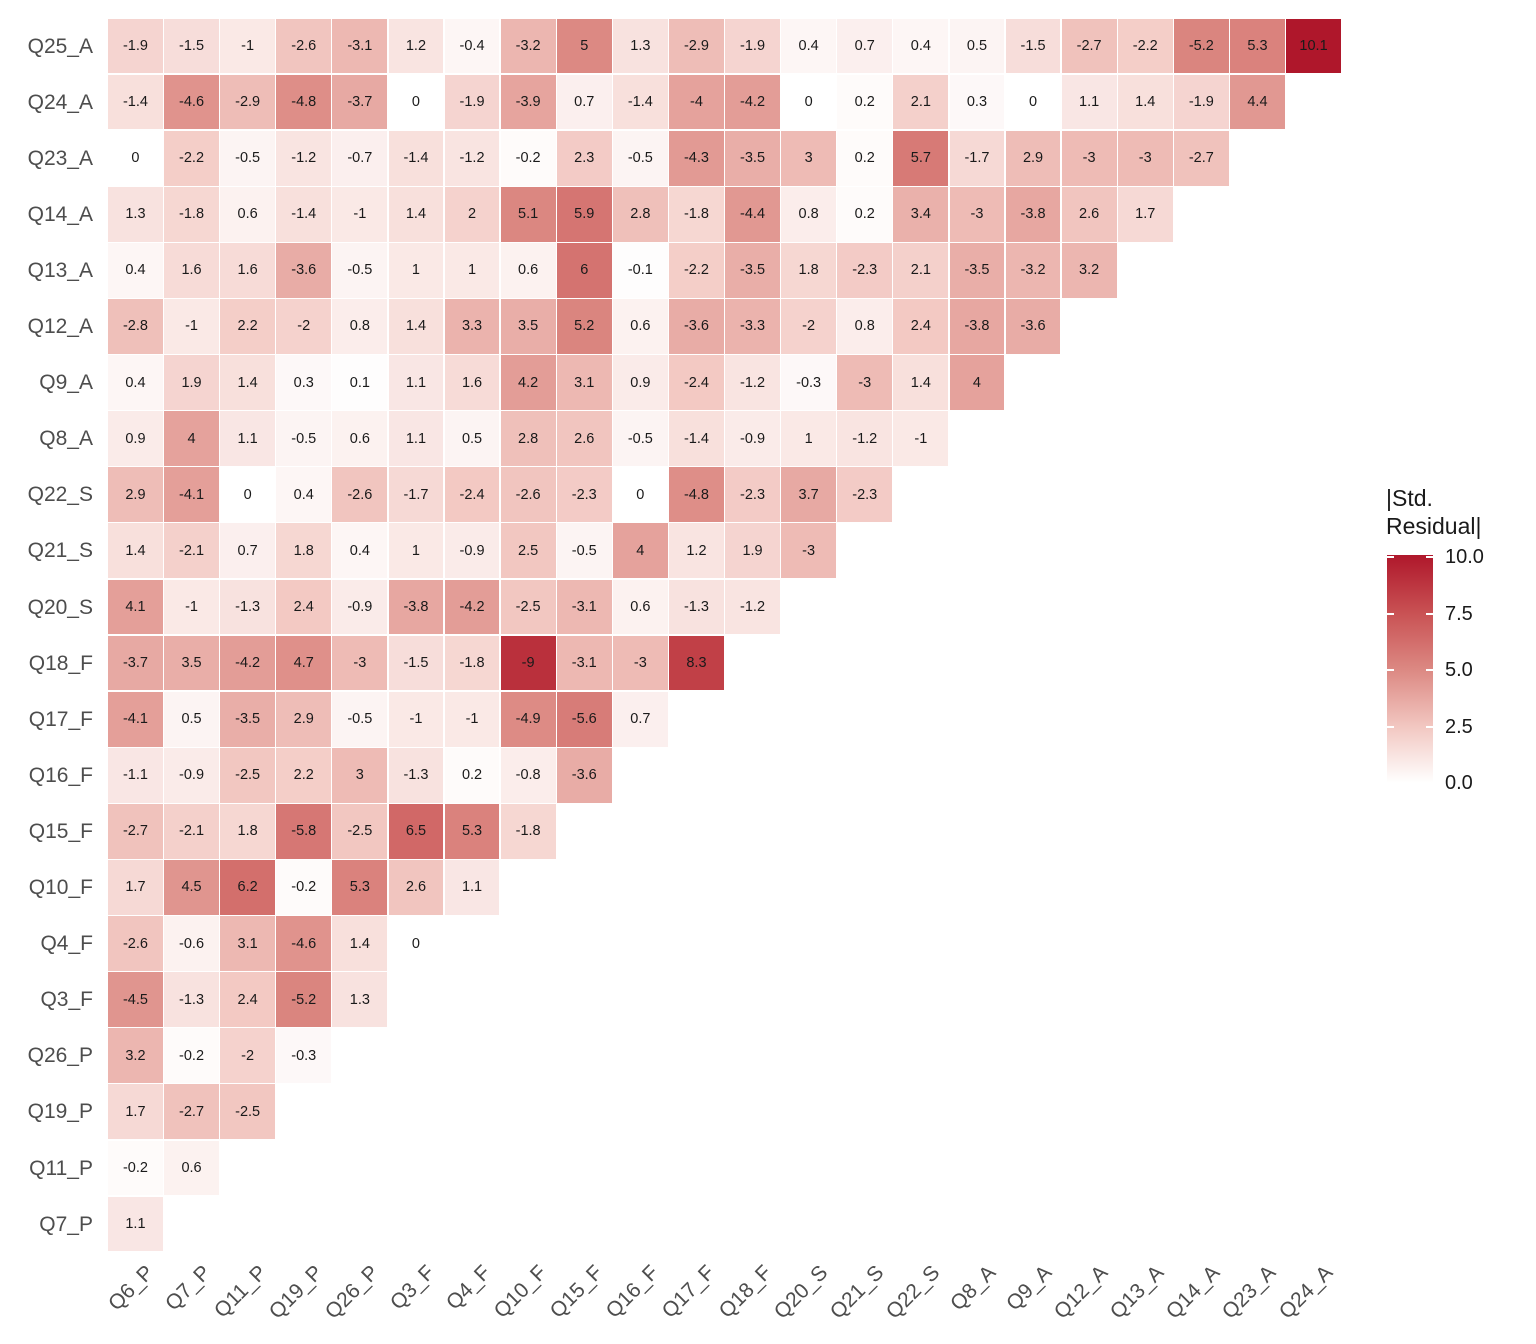  Describe the element at coordinates (1434, 526) in the screenshot. I see `legend-title-line2: Residual|` at that location.